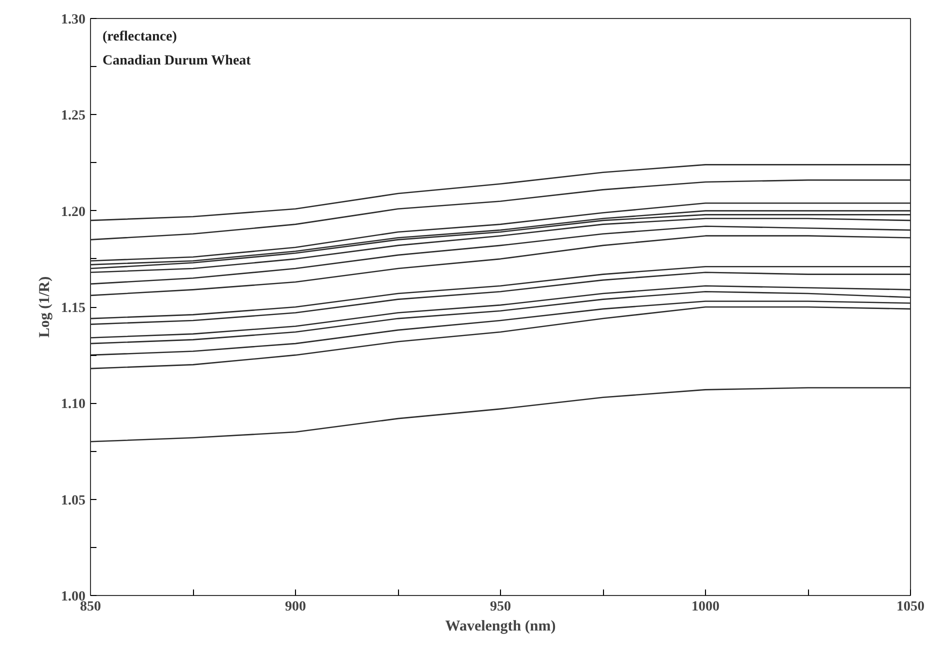 The height and width of the screenshot is (671, 946). Describe the element at coordinates (73, 404) in the screenshot. I see `y-tick-label: 1.10` at that location.